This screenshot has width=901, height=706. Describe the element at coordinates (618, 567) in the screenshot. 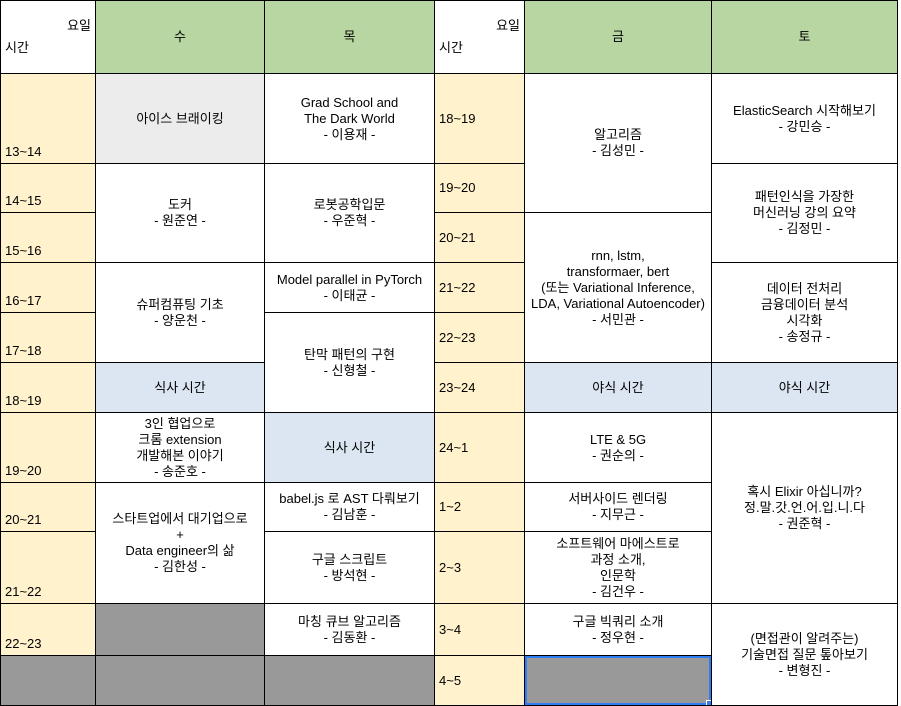

I see `cell-fri-maestro: 소프트웨어 마에스트로 과정 소개, 인문학 - 김건우 -` at that location.